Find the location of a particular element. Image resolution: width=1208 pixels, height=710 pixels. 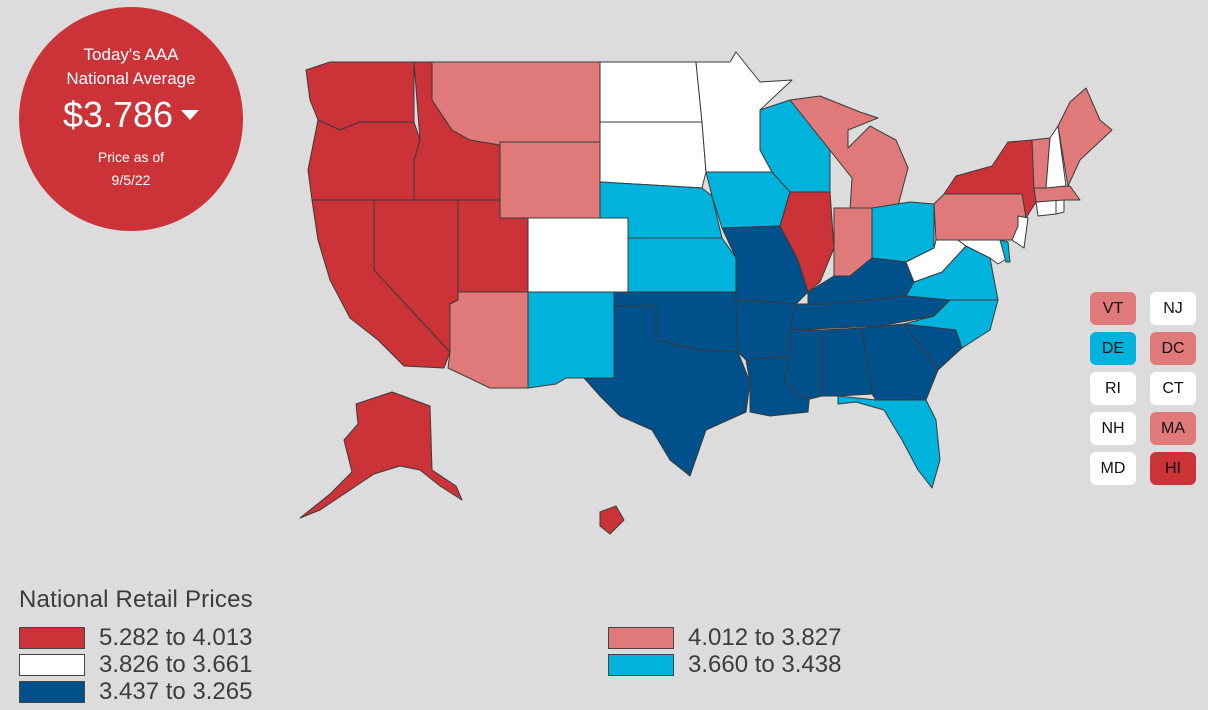

legend-item: 4.012 to 3.827 is located at coordinates (725, 637).